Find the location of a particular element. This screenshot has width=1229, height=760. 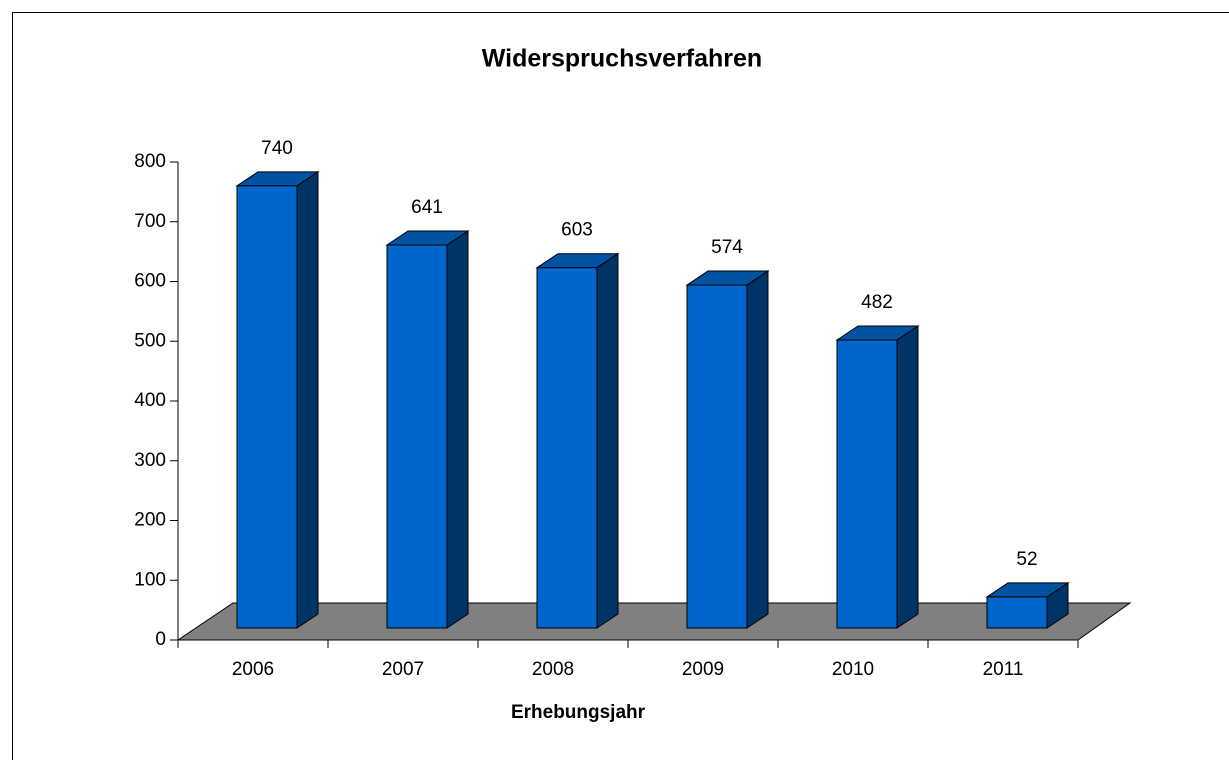

x-tick-label: 2011 is located at coordinates (1003, 669).